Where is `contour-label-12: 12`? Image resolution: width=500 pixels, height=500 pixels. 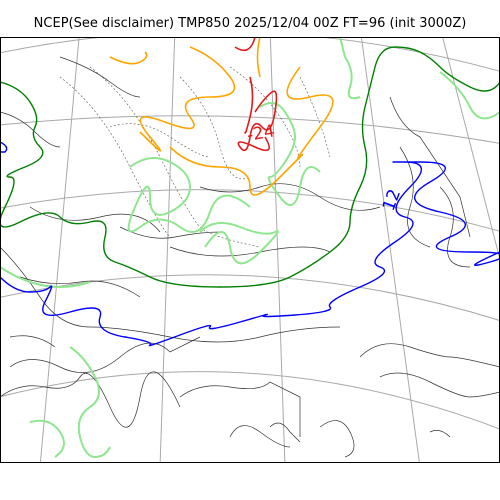 contour-label-12: 12 is located at coordinates (392, 200).